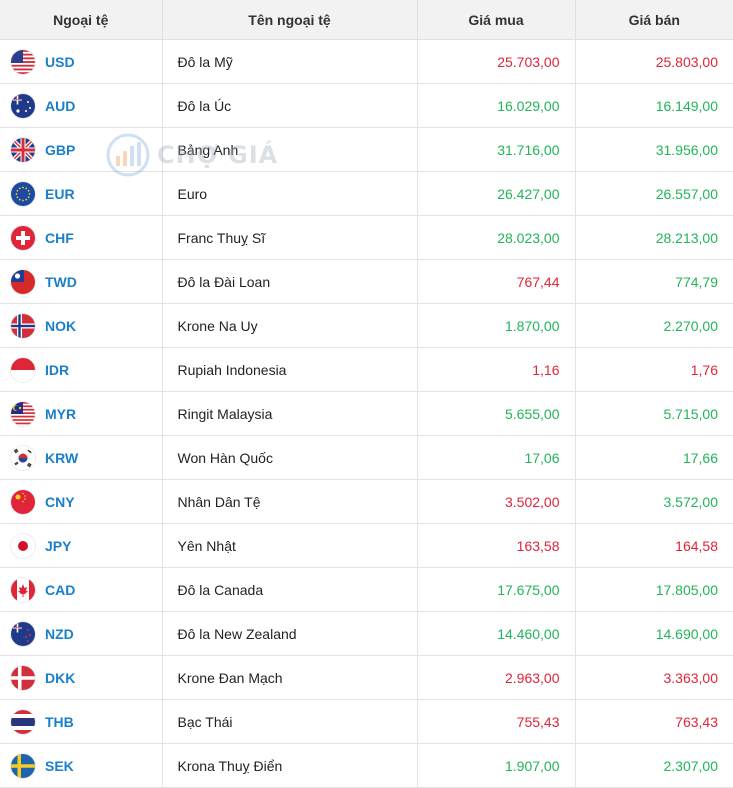 The height and width of the screenshot is (788, 733). I want to click on buy-price: 17,06, so click(496, 457).